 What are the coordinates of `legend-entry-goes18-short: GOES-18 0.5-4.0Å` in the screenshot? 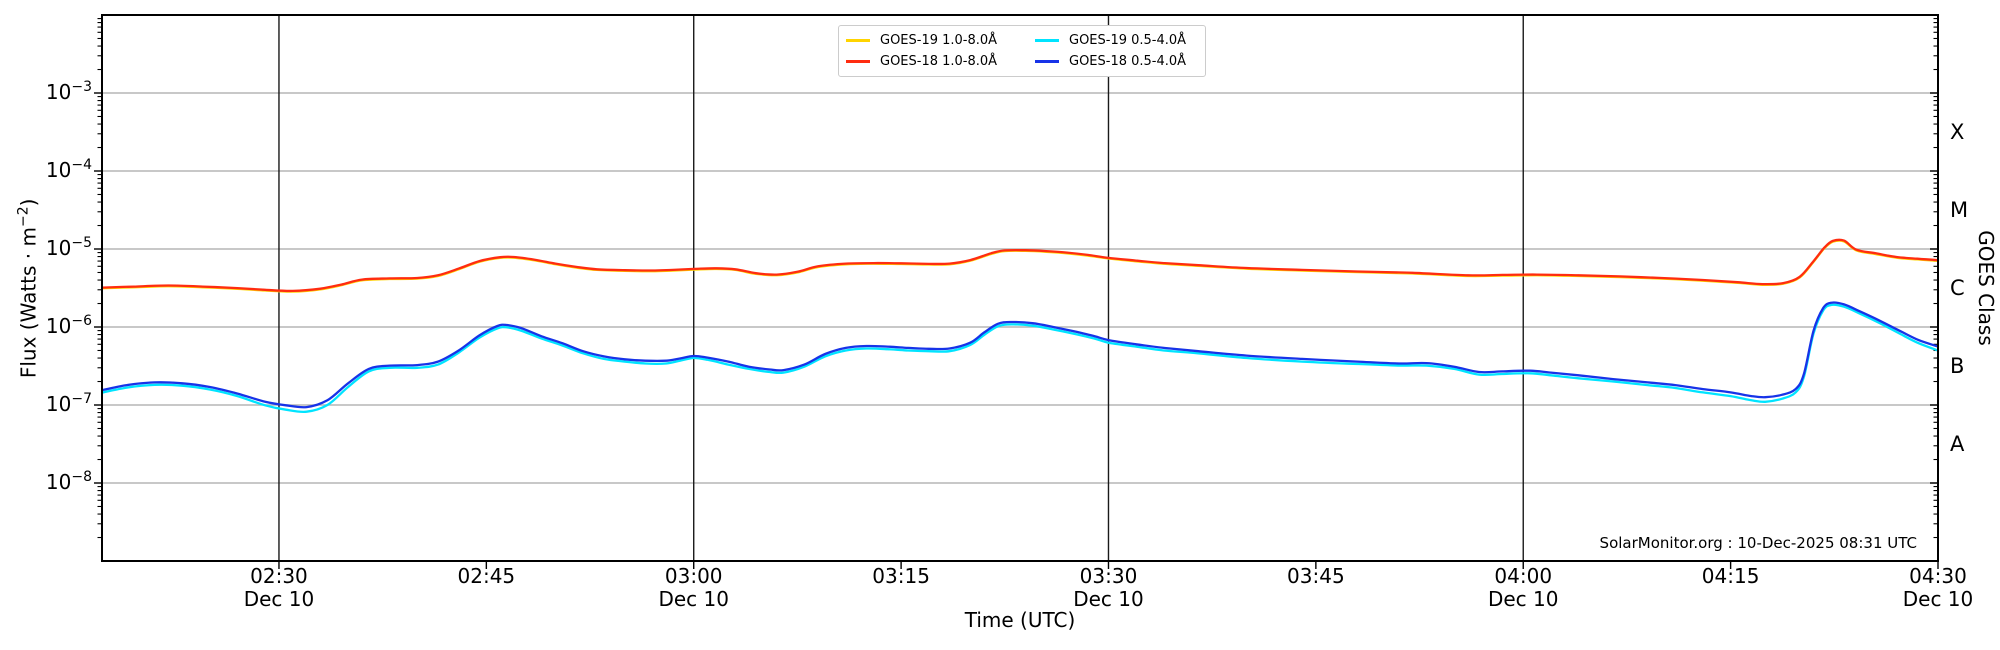 It's located at (1116, 61).